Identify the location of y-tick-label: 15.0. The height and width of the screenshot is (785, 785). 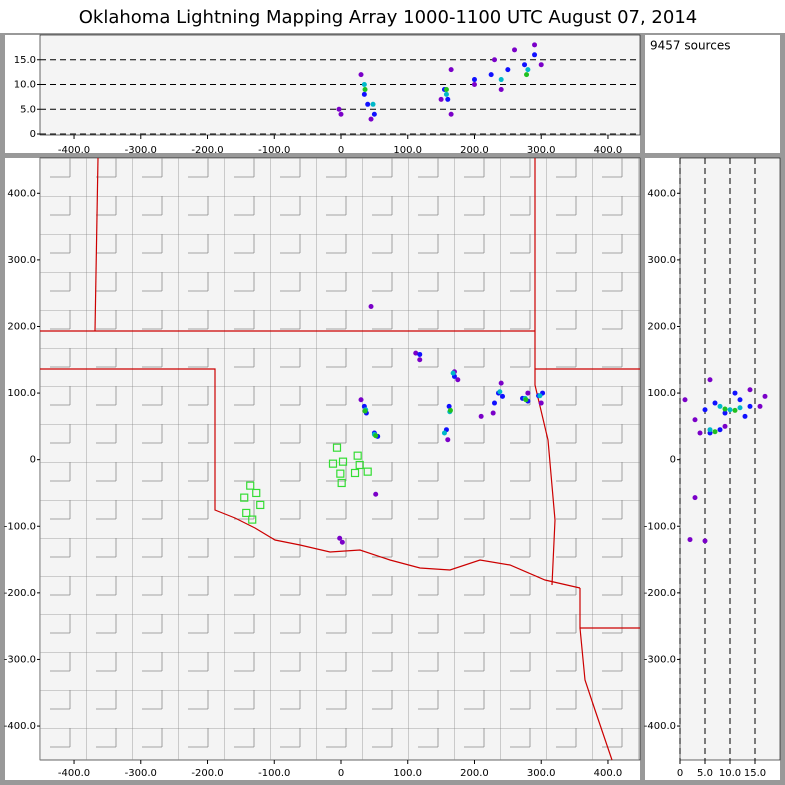
(25, 60).